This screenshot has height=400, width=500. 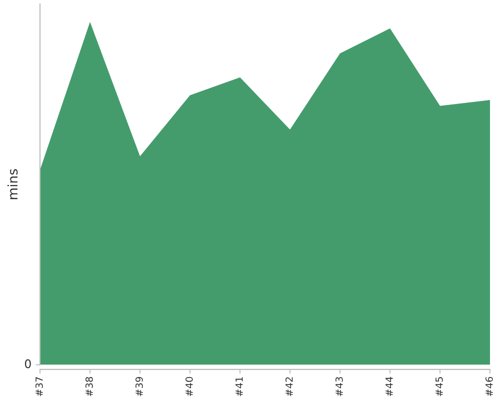 I want to click on x-tick-label: #46, so click(x=489, y=386).